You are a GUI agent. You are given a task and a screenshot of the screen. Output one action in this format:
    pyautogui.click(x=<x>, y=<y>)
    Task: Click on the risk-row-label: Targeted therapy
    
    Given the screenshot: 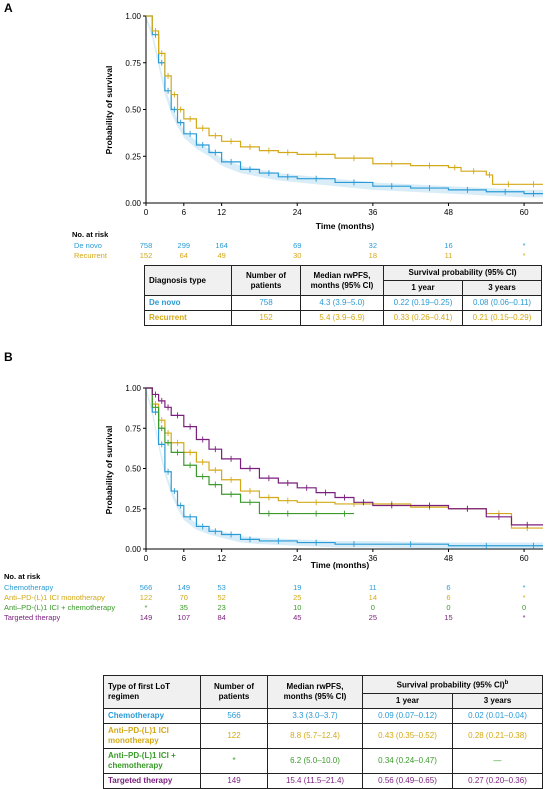 What is the action you would take?
    pyautogui.click(x=32, y=617)
    